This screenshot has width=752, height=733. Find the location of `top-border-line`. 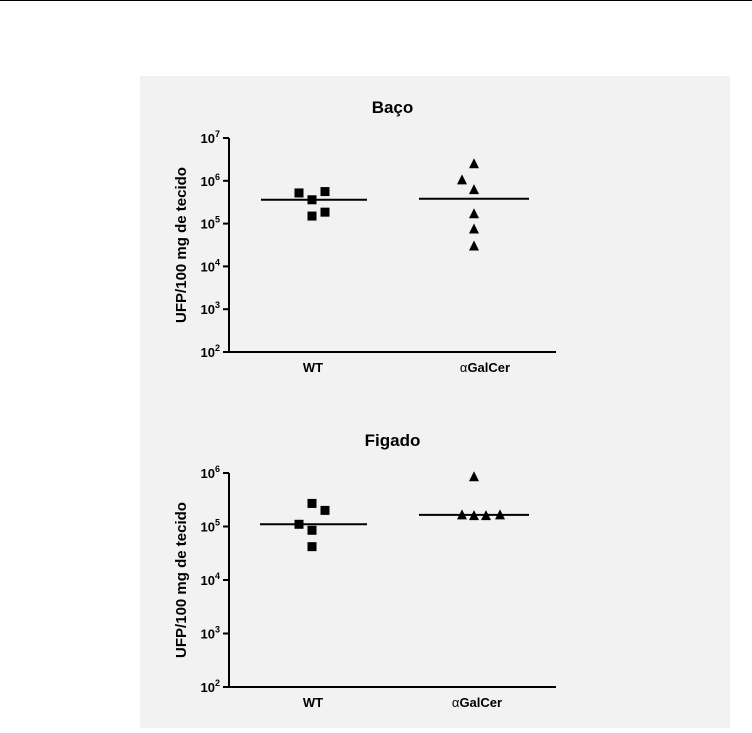

top-border-line is located at coordinates (376, 0).